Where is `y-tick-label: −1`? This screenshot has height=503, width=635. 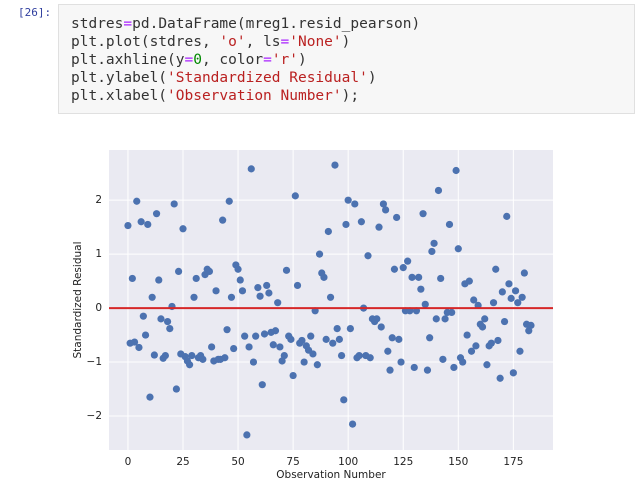 y-tick-label: −1 is located at coordinates (94, 362).